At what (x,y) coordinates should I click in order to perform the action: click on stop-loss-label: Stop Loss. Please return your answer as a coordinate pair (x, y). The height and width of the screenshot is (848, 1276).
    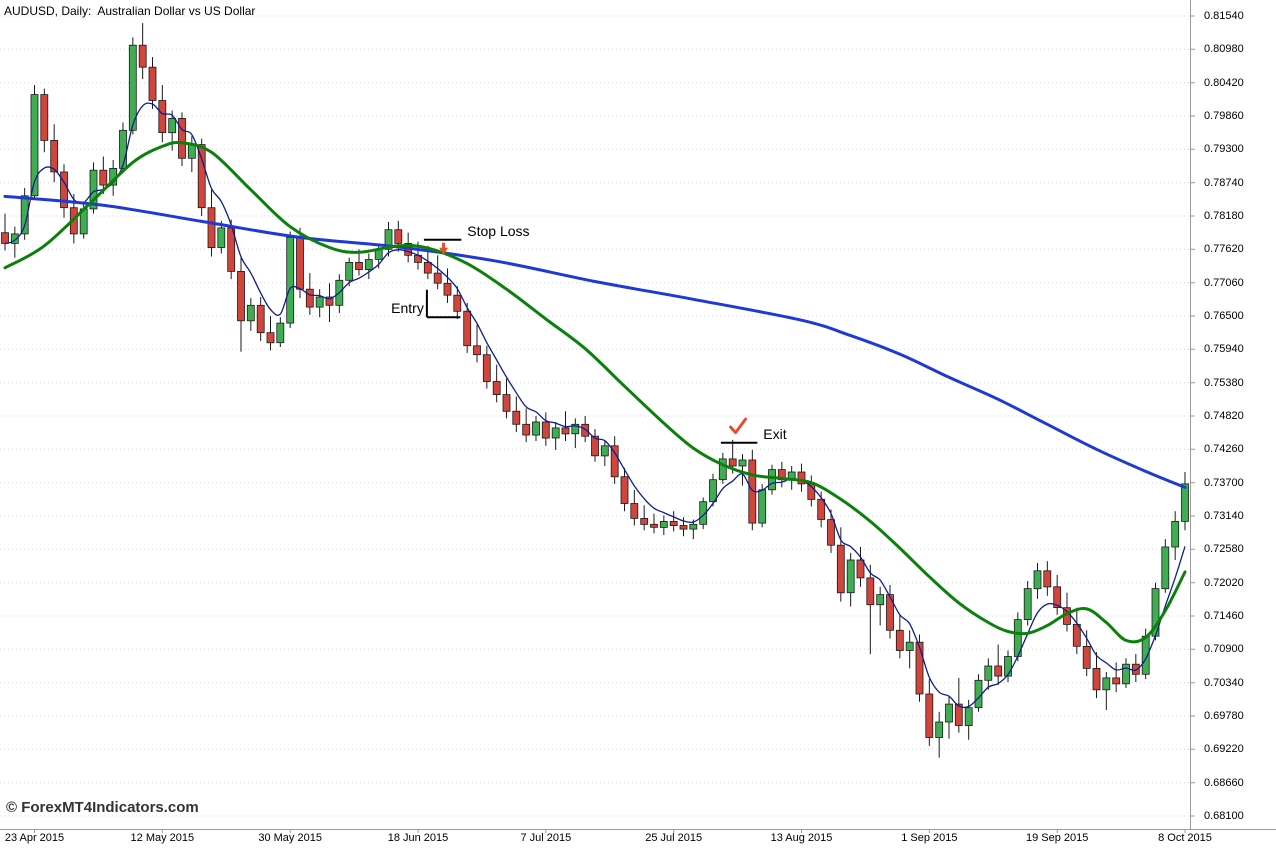
    Looking at the image, I should click on (498, 230).